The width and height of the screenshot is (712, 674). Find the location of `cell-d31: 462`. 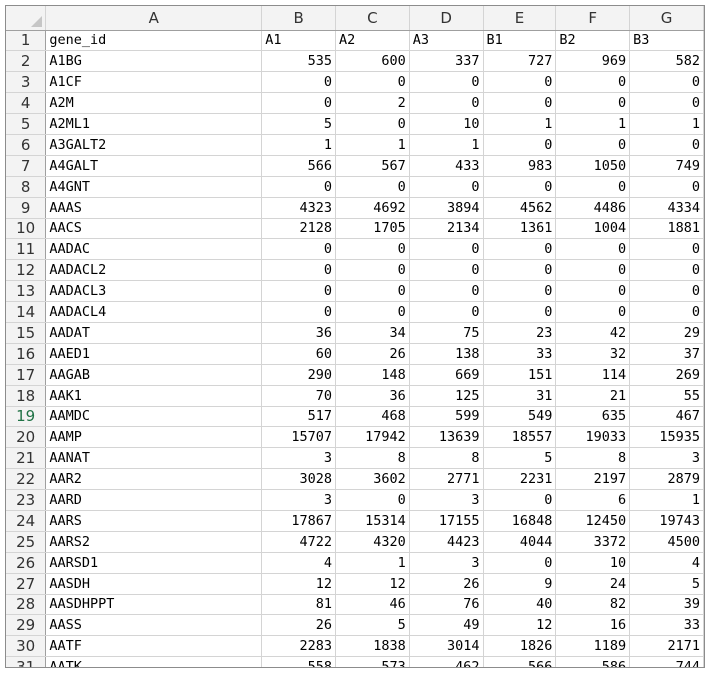

cell-d31: 462 is located at coordinates (446, 661).